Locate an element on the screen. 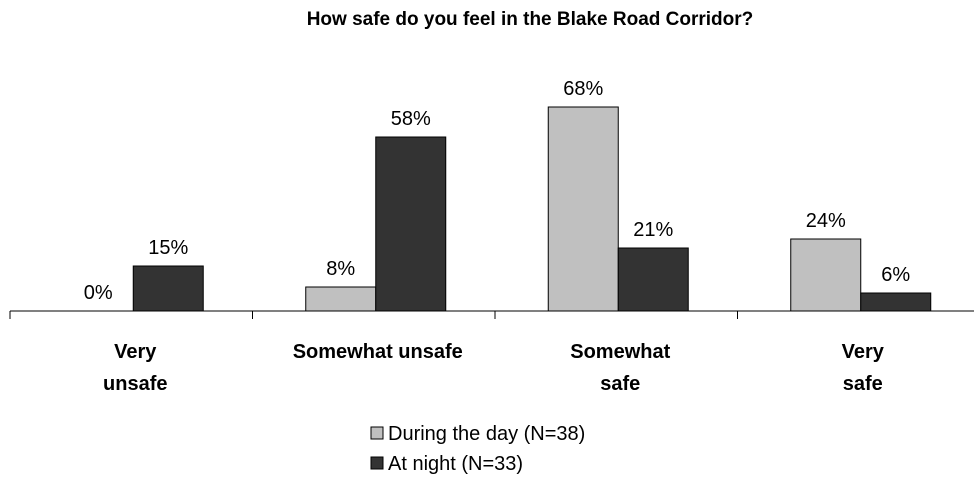  category-label-2: safe is located at coordinates (620, 384).